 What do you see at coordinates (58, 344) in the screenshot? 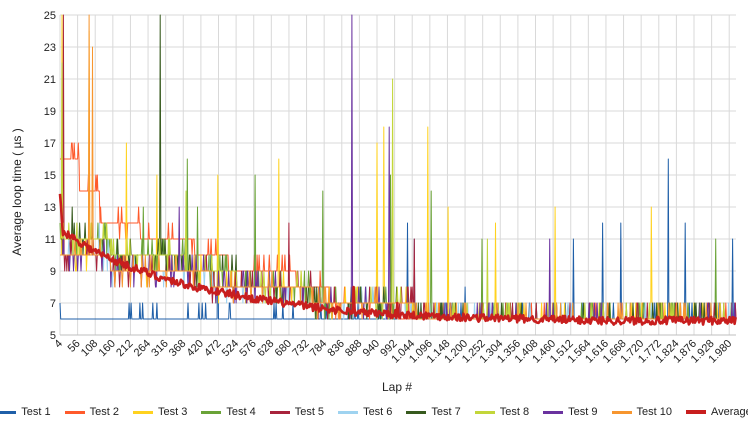
I see `x-tick-label: 4` at bounding box center [58, 344].